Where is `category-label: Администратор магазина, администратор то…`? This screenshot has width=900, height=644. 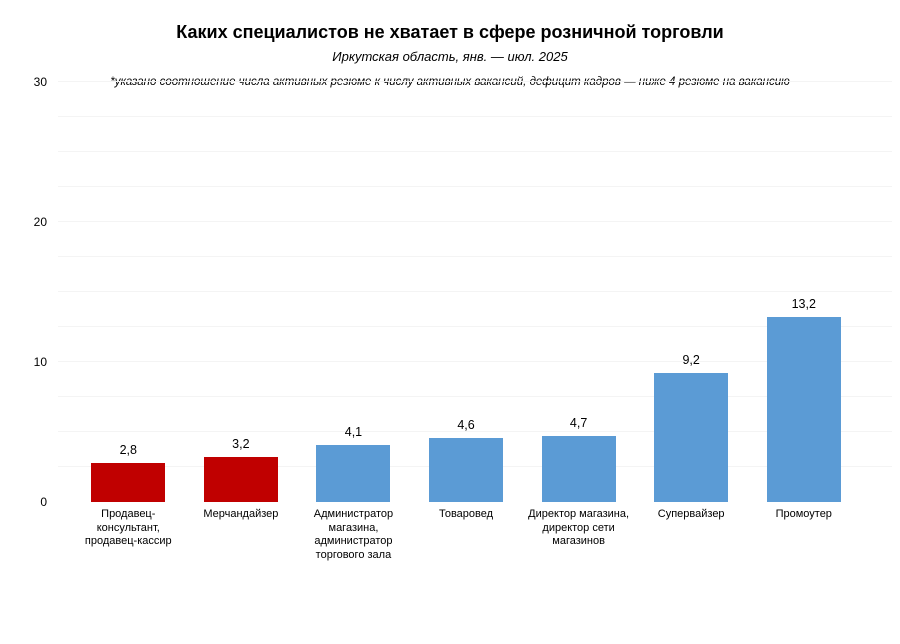 category-label: Администратор магазина, администратор то… is located at coordinates (353, 534).